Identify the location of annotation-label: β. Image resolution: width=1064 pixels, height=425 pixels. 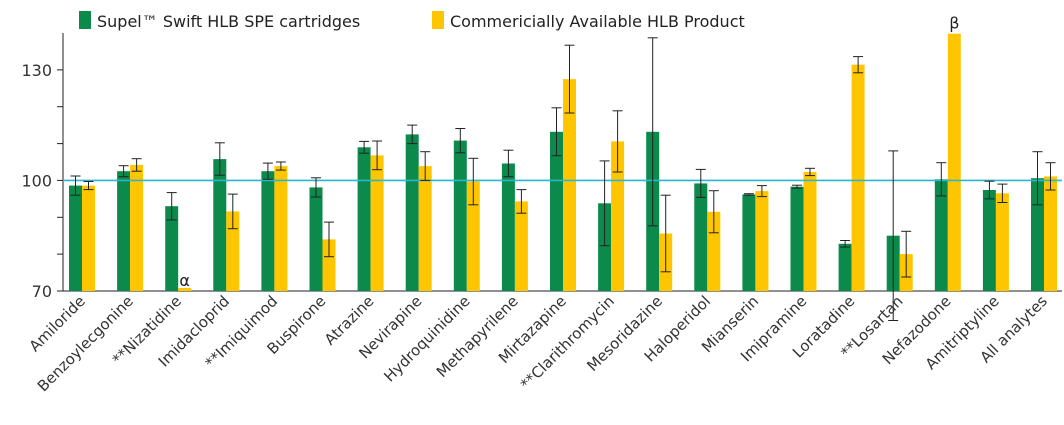
(954, 23).